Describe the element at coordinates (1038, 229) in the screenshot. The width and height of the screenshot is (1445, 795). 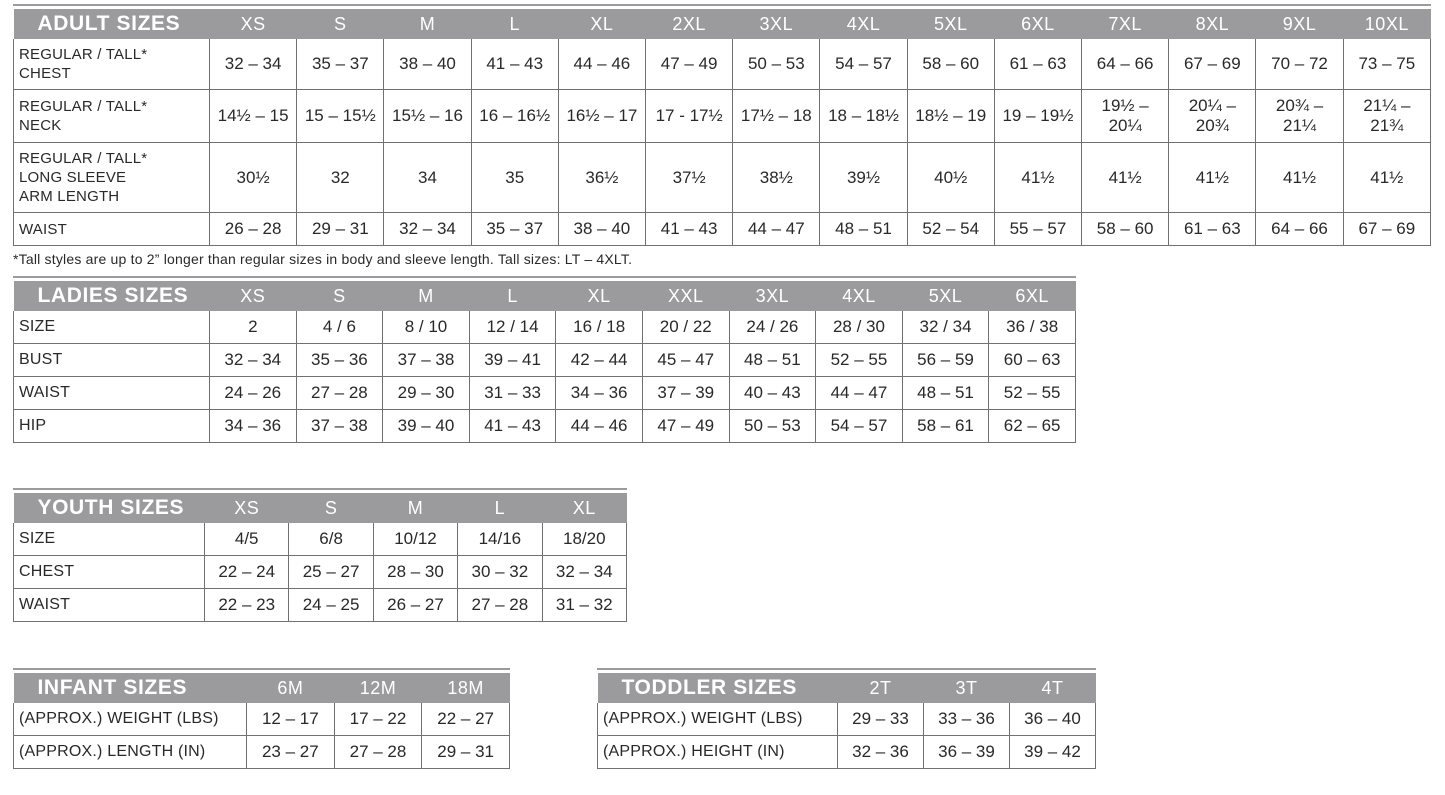
I see `value-cell: 55 – 57` at that location.